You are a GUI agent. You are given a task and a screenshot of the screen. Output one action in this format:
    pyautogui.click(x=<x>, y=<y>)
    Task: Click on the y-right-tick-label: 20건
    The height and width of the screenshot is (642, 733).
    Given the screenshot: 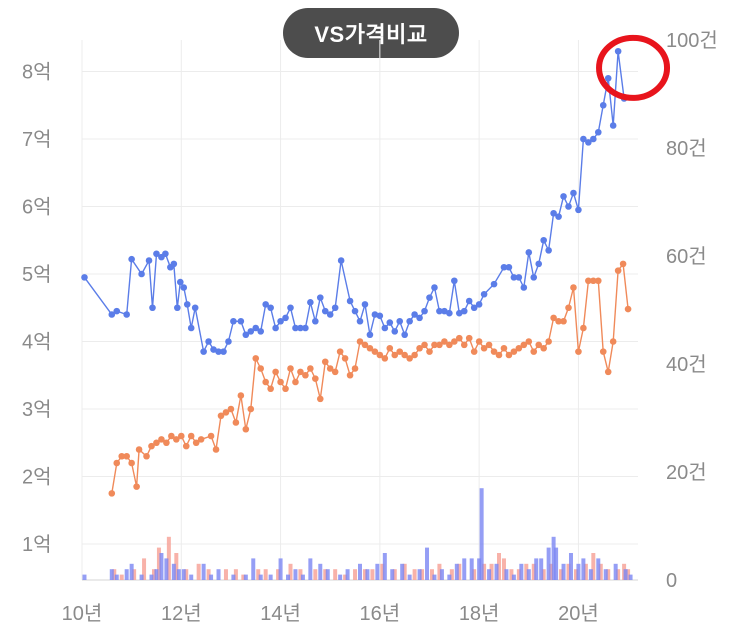 What is the action you would take?
    pyautogui.click(x=686, y=472)
    